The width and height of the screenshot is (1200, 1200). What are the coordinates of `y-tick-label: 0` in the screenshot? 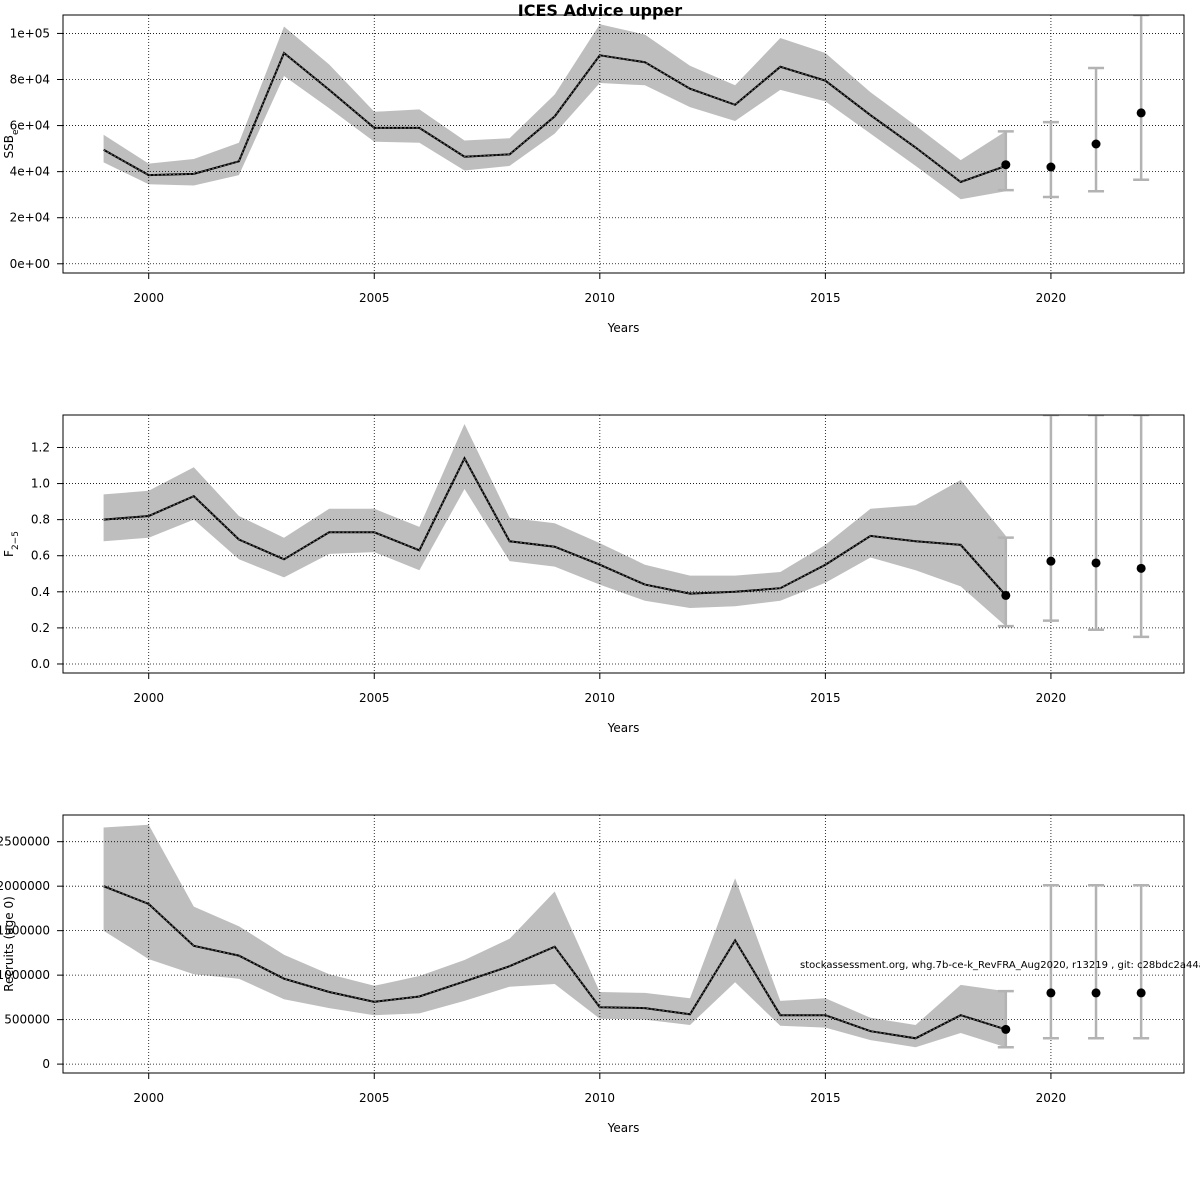 It's located at (46, 1064).